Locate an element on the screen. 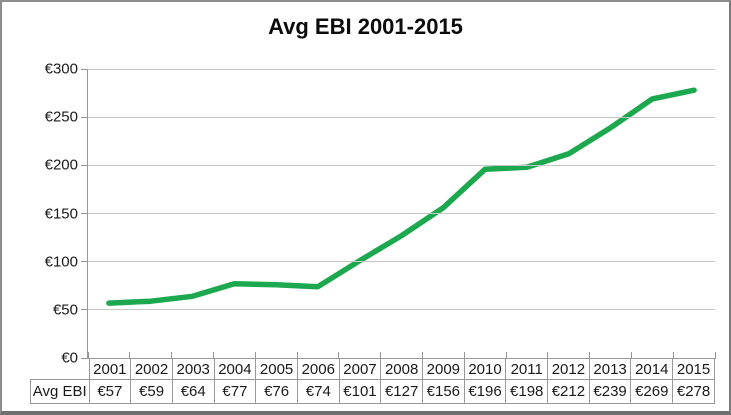 This screenshot has width=731, height=415. table-year-header: 2009 is located at coordinates (443, 369).